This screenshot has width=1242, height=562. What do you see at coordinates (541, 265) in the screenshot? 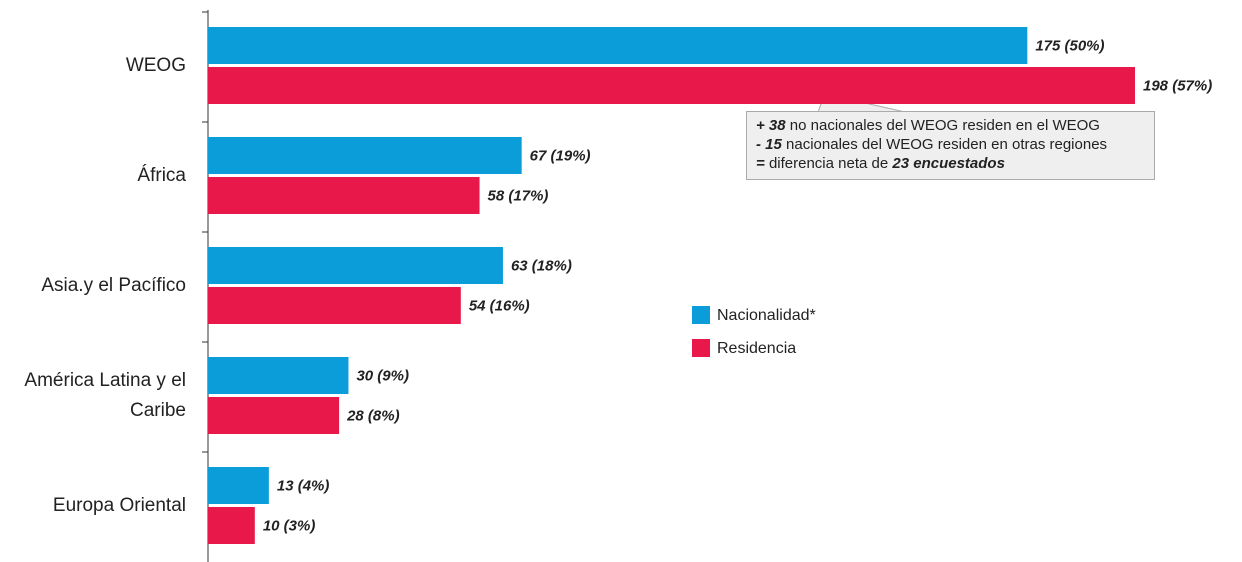
I see `value-label: 63 (18%)` at bounding box center [541, 265].